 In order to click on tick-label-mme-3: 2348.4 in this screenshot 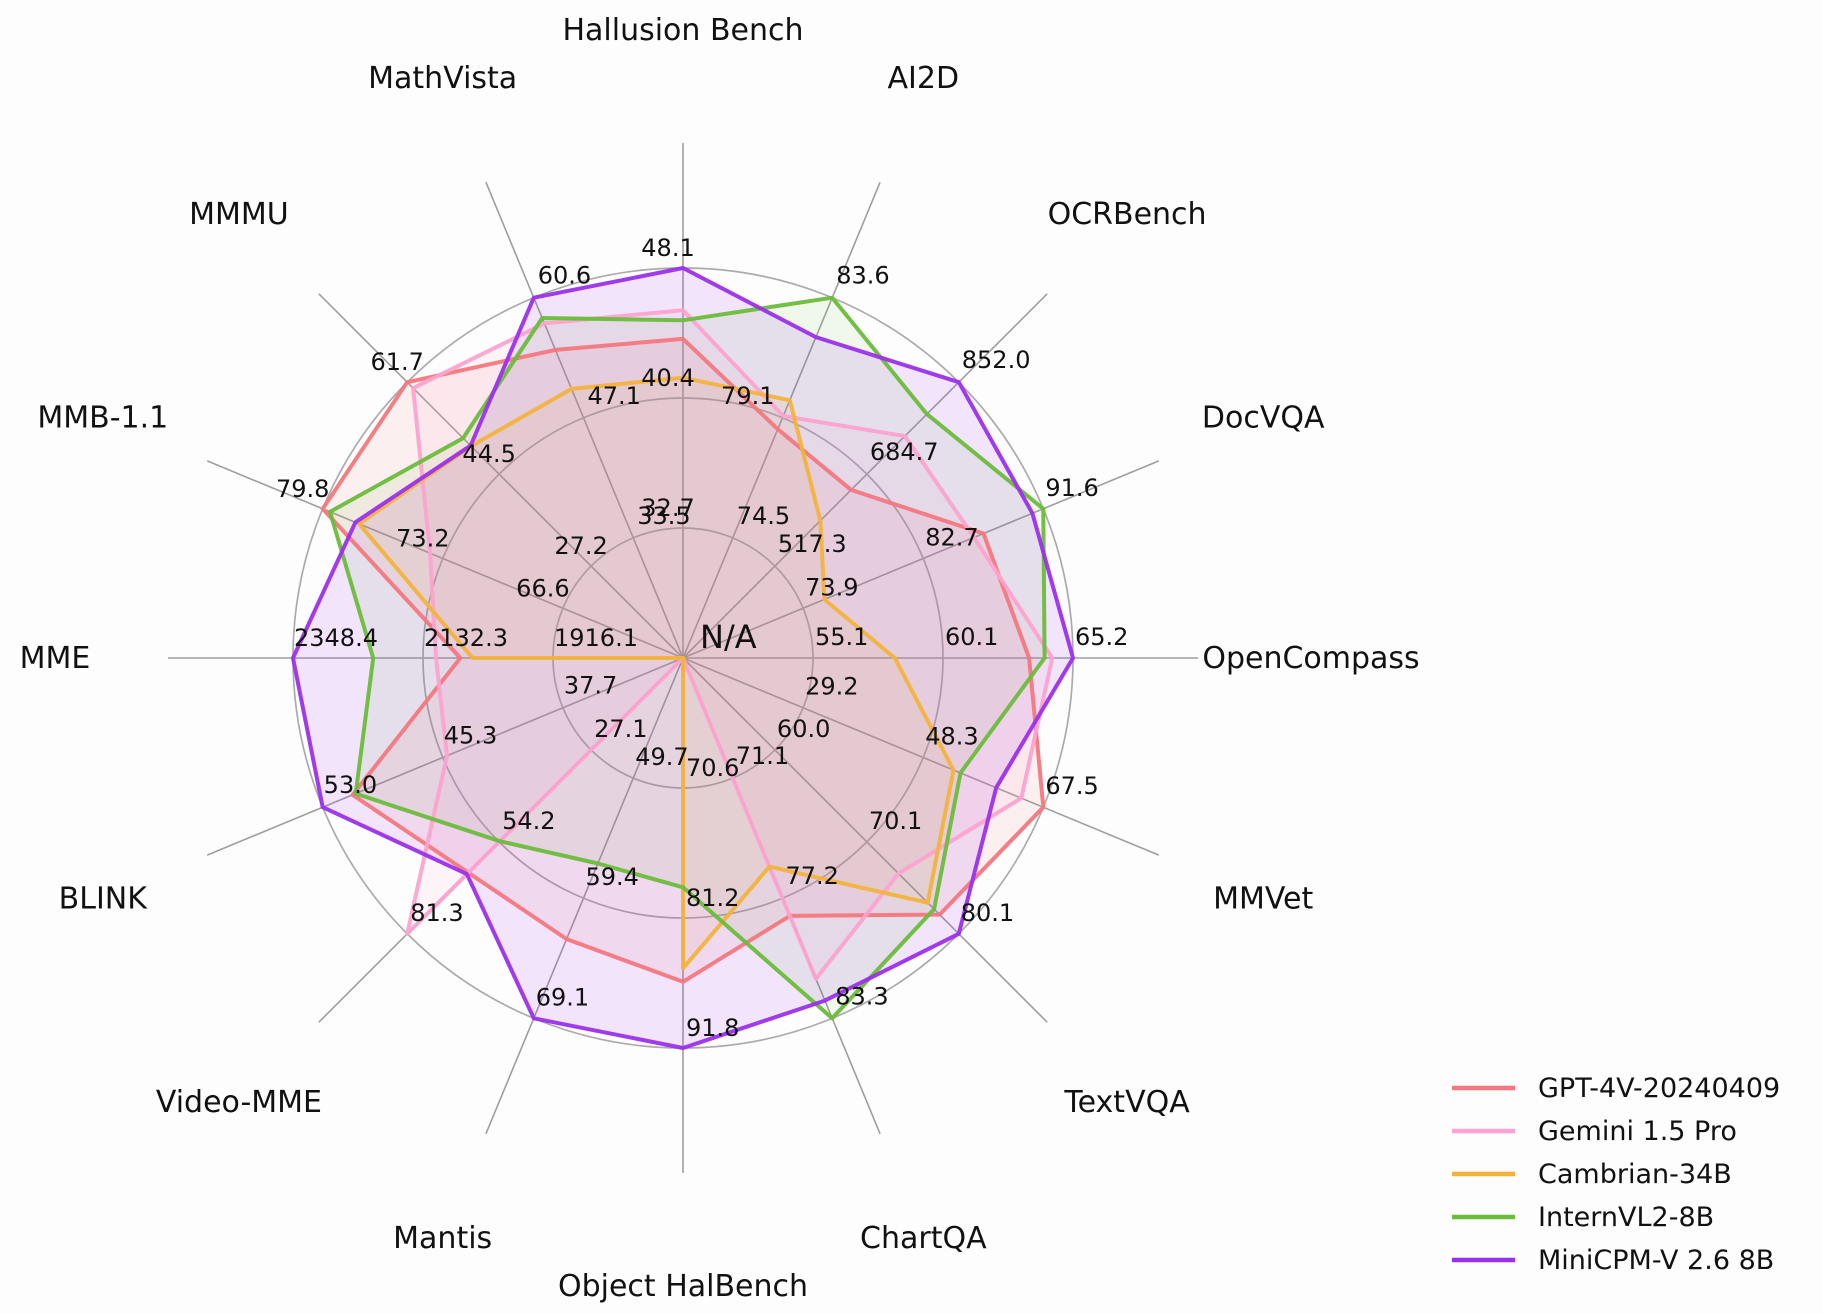, I will do `click(336, 638)`.